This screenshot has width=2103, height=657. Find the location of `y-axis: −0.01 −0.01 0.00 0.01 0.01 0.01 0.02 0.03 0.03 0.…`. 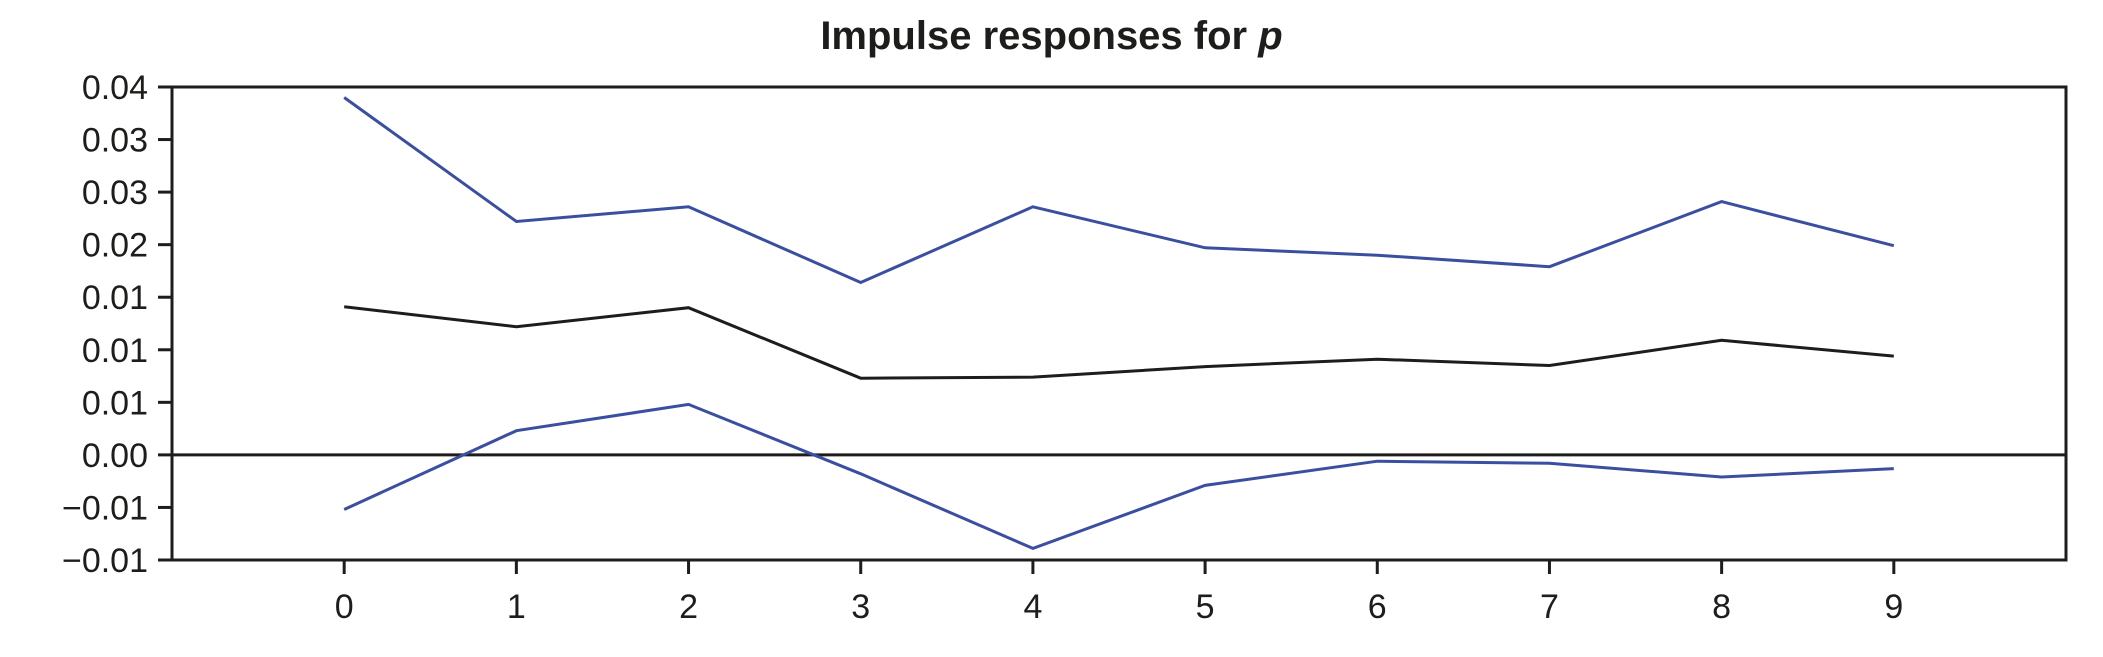

y-axis: −0.01 −0.01 0.00 0.01 0.01 0.01 0.02 0.03 0.03 0.… is located at coordinates (117, 324).